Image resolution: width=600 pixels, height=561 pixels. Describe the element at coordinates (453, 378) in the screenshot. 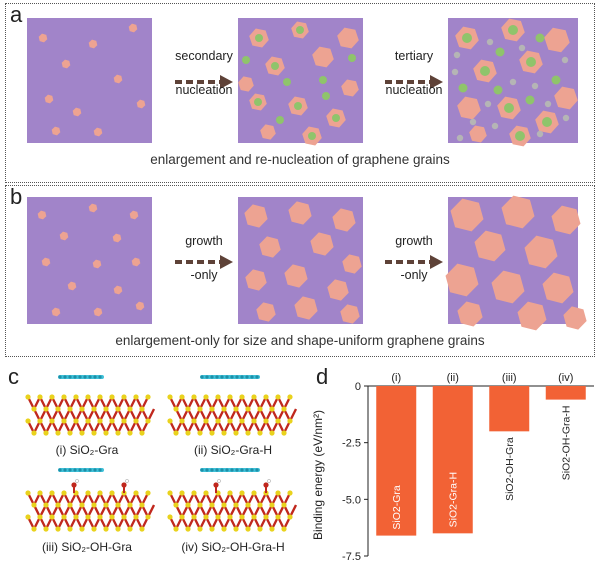

I see `category-label: (ii)` at that location.